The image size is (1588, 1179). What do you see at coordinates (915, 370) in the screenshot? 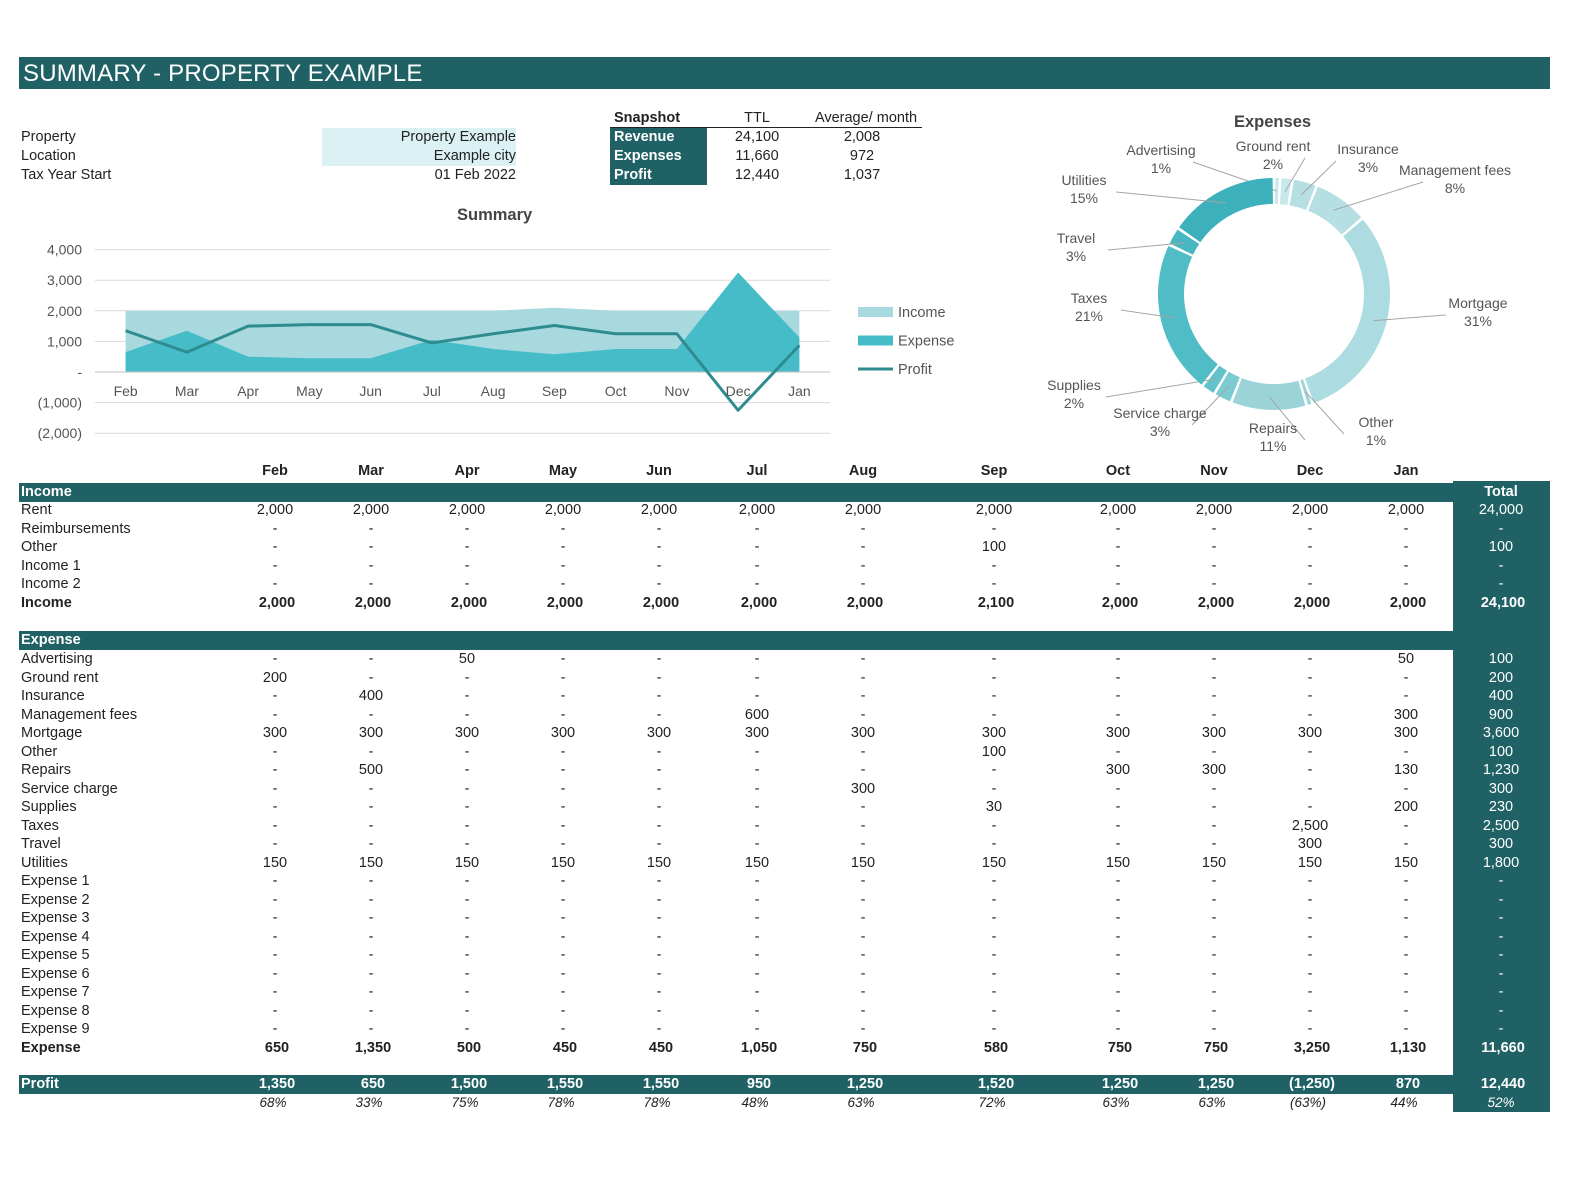
I see `legend-label: Profit` at bounding box center [915, 370].